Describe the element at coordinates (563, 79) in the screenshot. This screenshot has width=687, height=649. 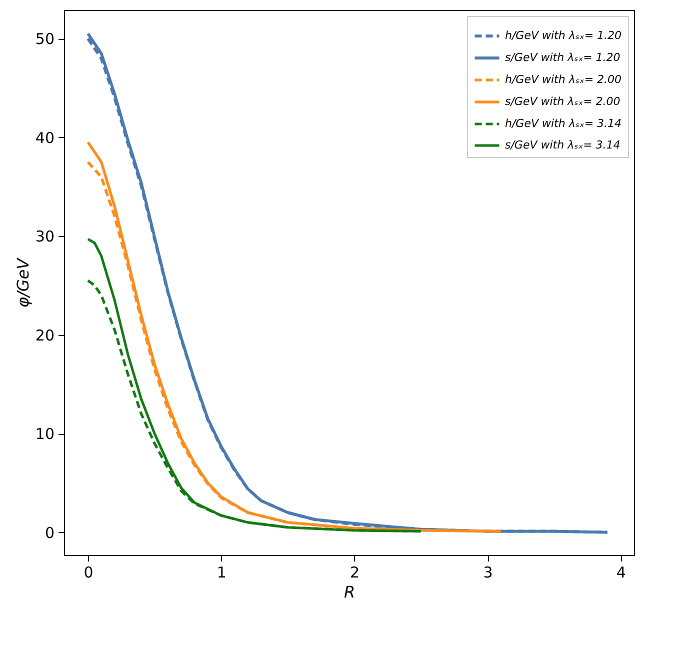
I see `legend-label: h/GeV with λₛₓ= 2.00` at that location.